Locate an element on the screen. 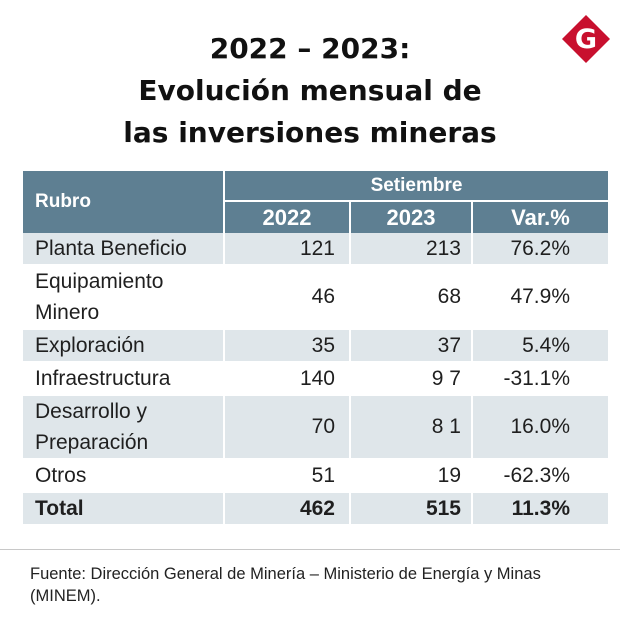 This screenshot has width=620, height=630. total-2022: 462 is located at coordinates (287, 508).